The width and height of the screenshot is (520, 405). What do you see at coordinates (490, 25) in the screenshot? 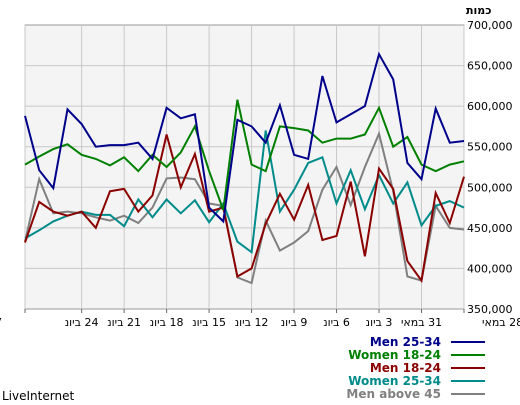
I see `y-tick-label: 700,000` at bounding box center [490, 25].